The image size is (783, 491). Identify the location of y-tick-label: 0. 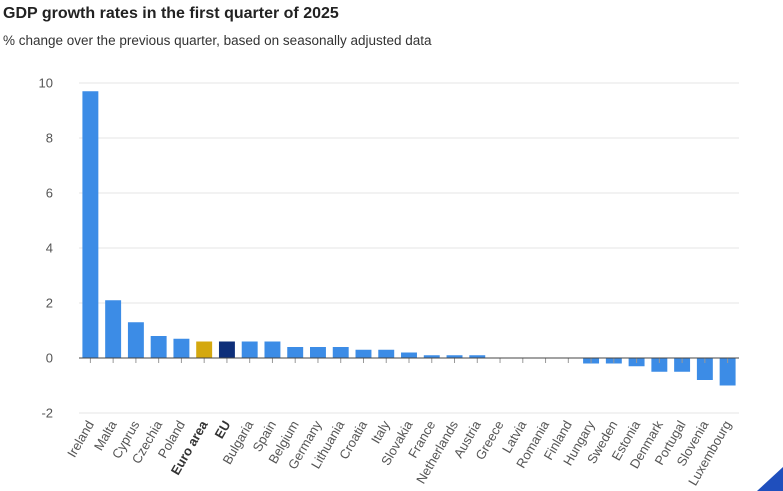
(49, 358).